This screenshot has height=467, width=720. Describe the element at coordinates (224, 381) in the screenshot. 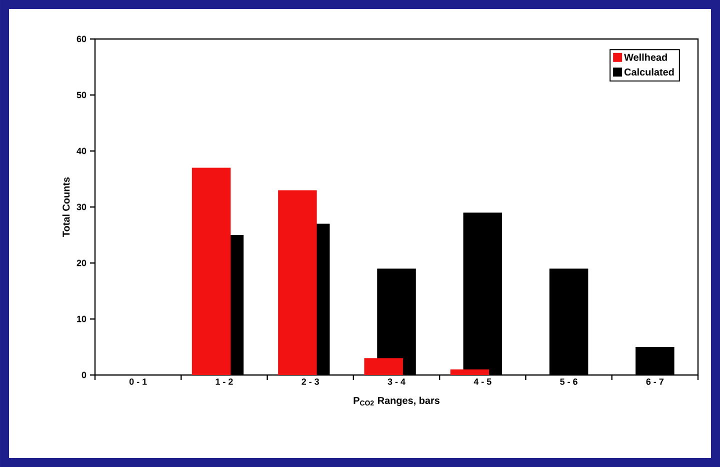

I see `x-tick-label: 1 - 2` at that location.